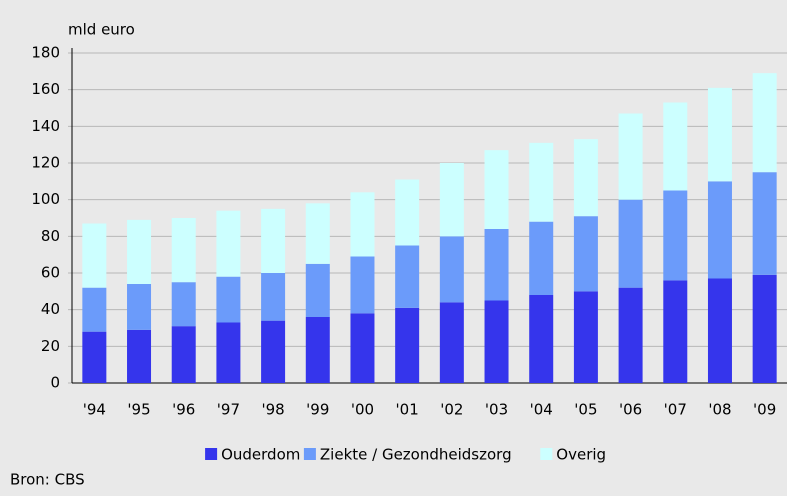  I want to click on y-tick-label: 80, so click(50, 236).